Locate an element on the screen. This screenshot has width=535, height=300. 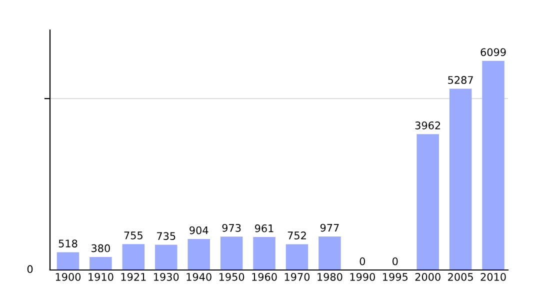
x-tick-label: 1980 is located at coordinates (330, 276).